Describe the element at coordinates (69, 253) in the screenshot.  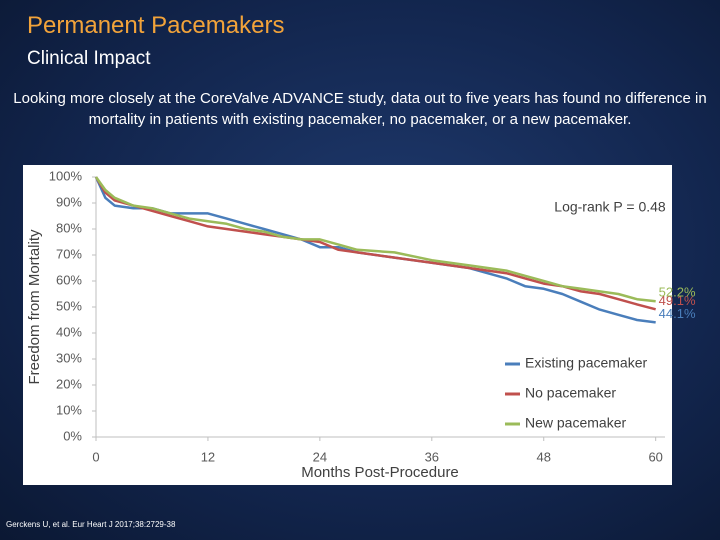
I see `y-tick-label: 70%` at that location.